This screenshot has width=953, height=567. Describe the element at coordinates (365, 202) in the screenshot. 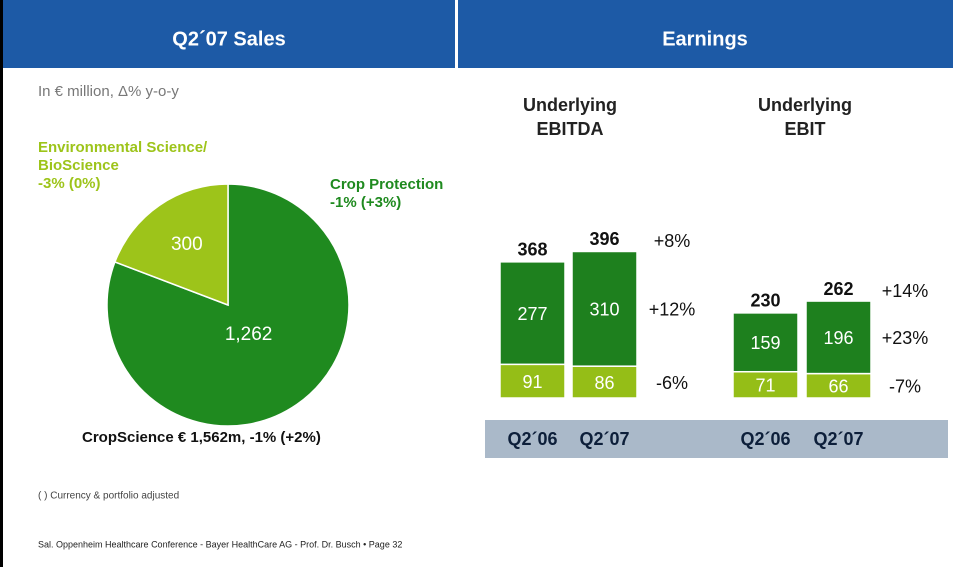

I see `category-label: -1% (+3%)` at that location.